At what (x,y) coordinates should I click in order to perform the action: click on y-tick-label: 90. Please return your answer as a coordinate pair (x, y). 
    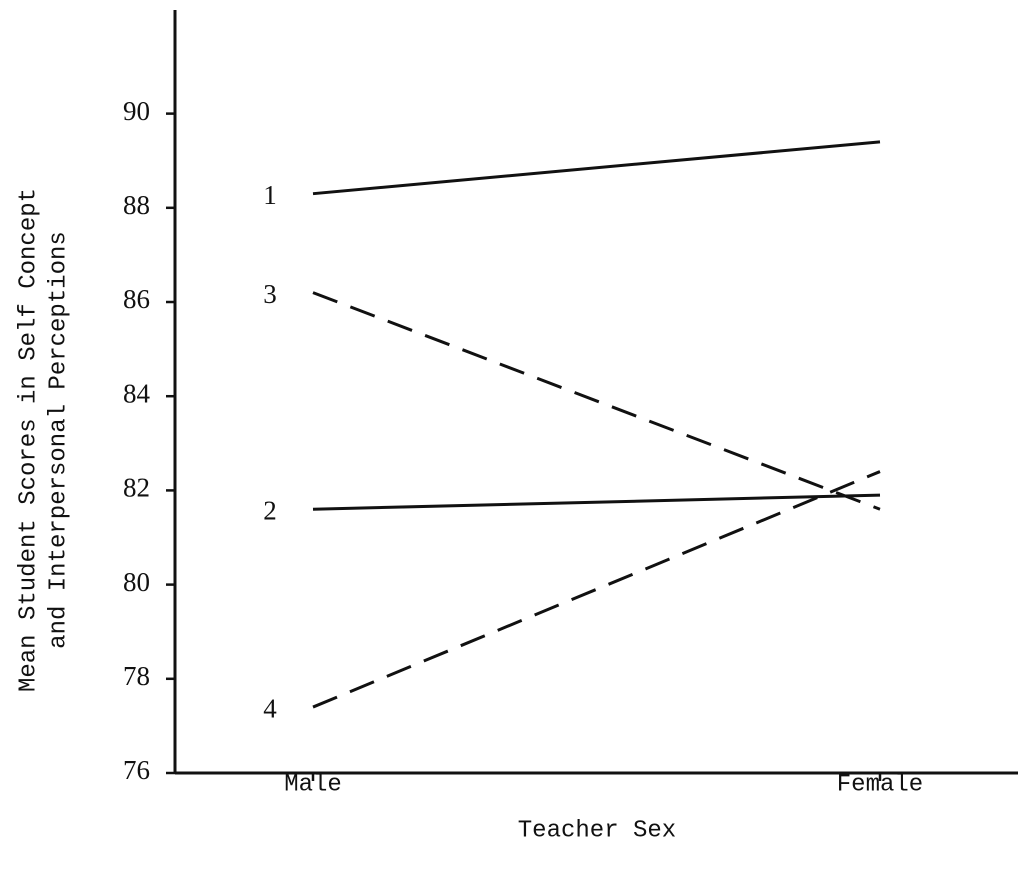
    Looking at the image, I should click on (136, 111).